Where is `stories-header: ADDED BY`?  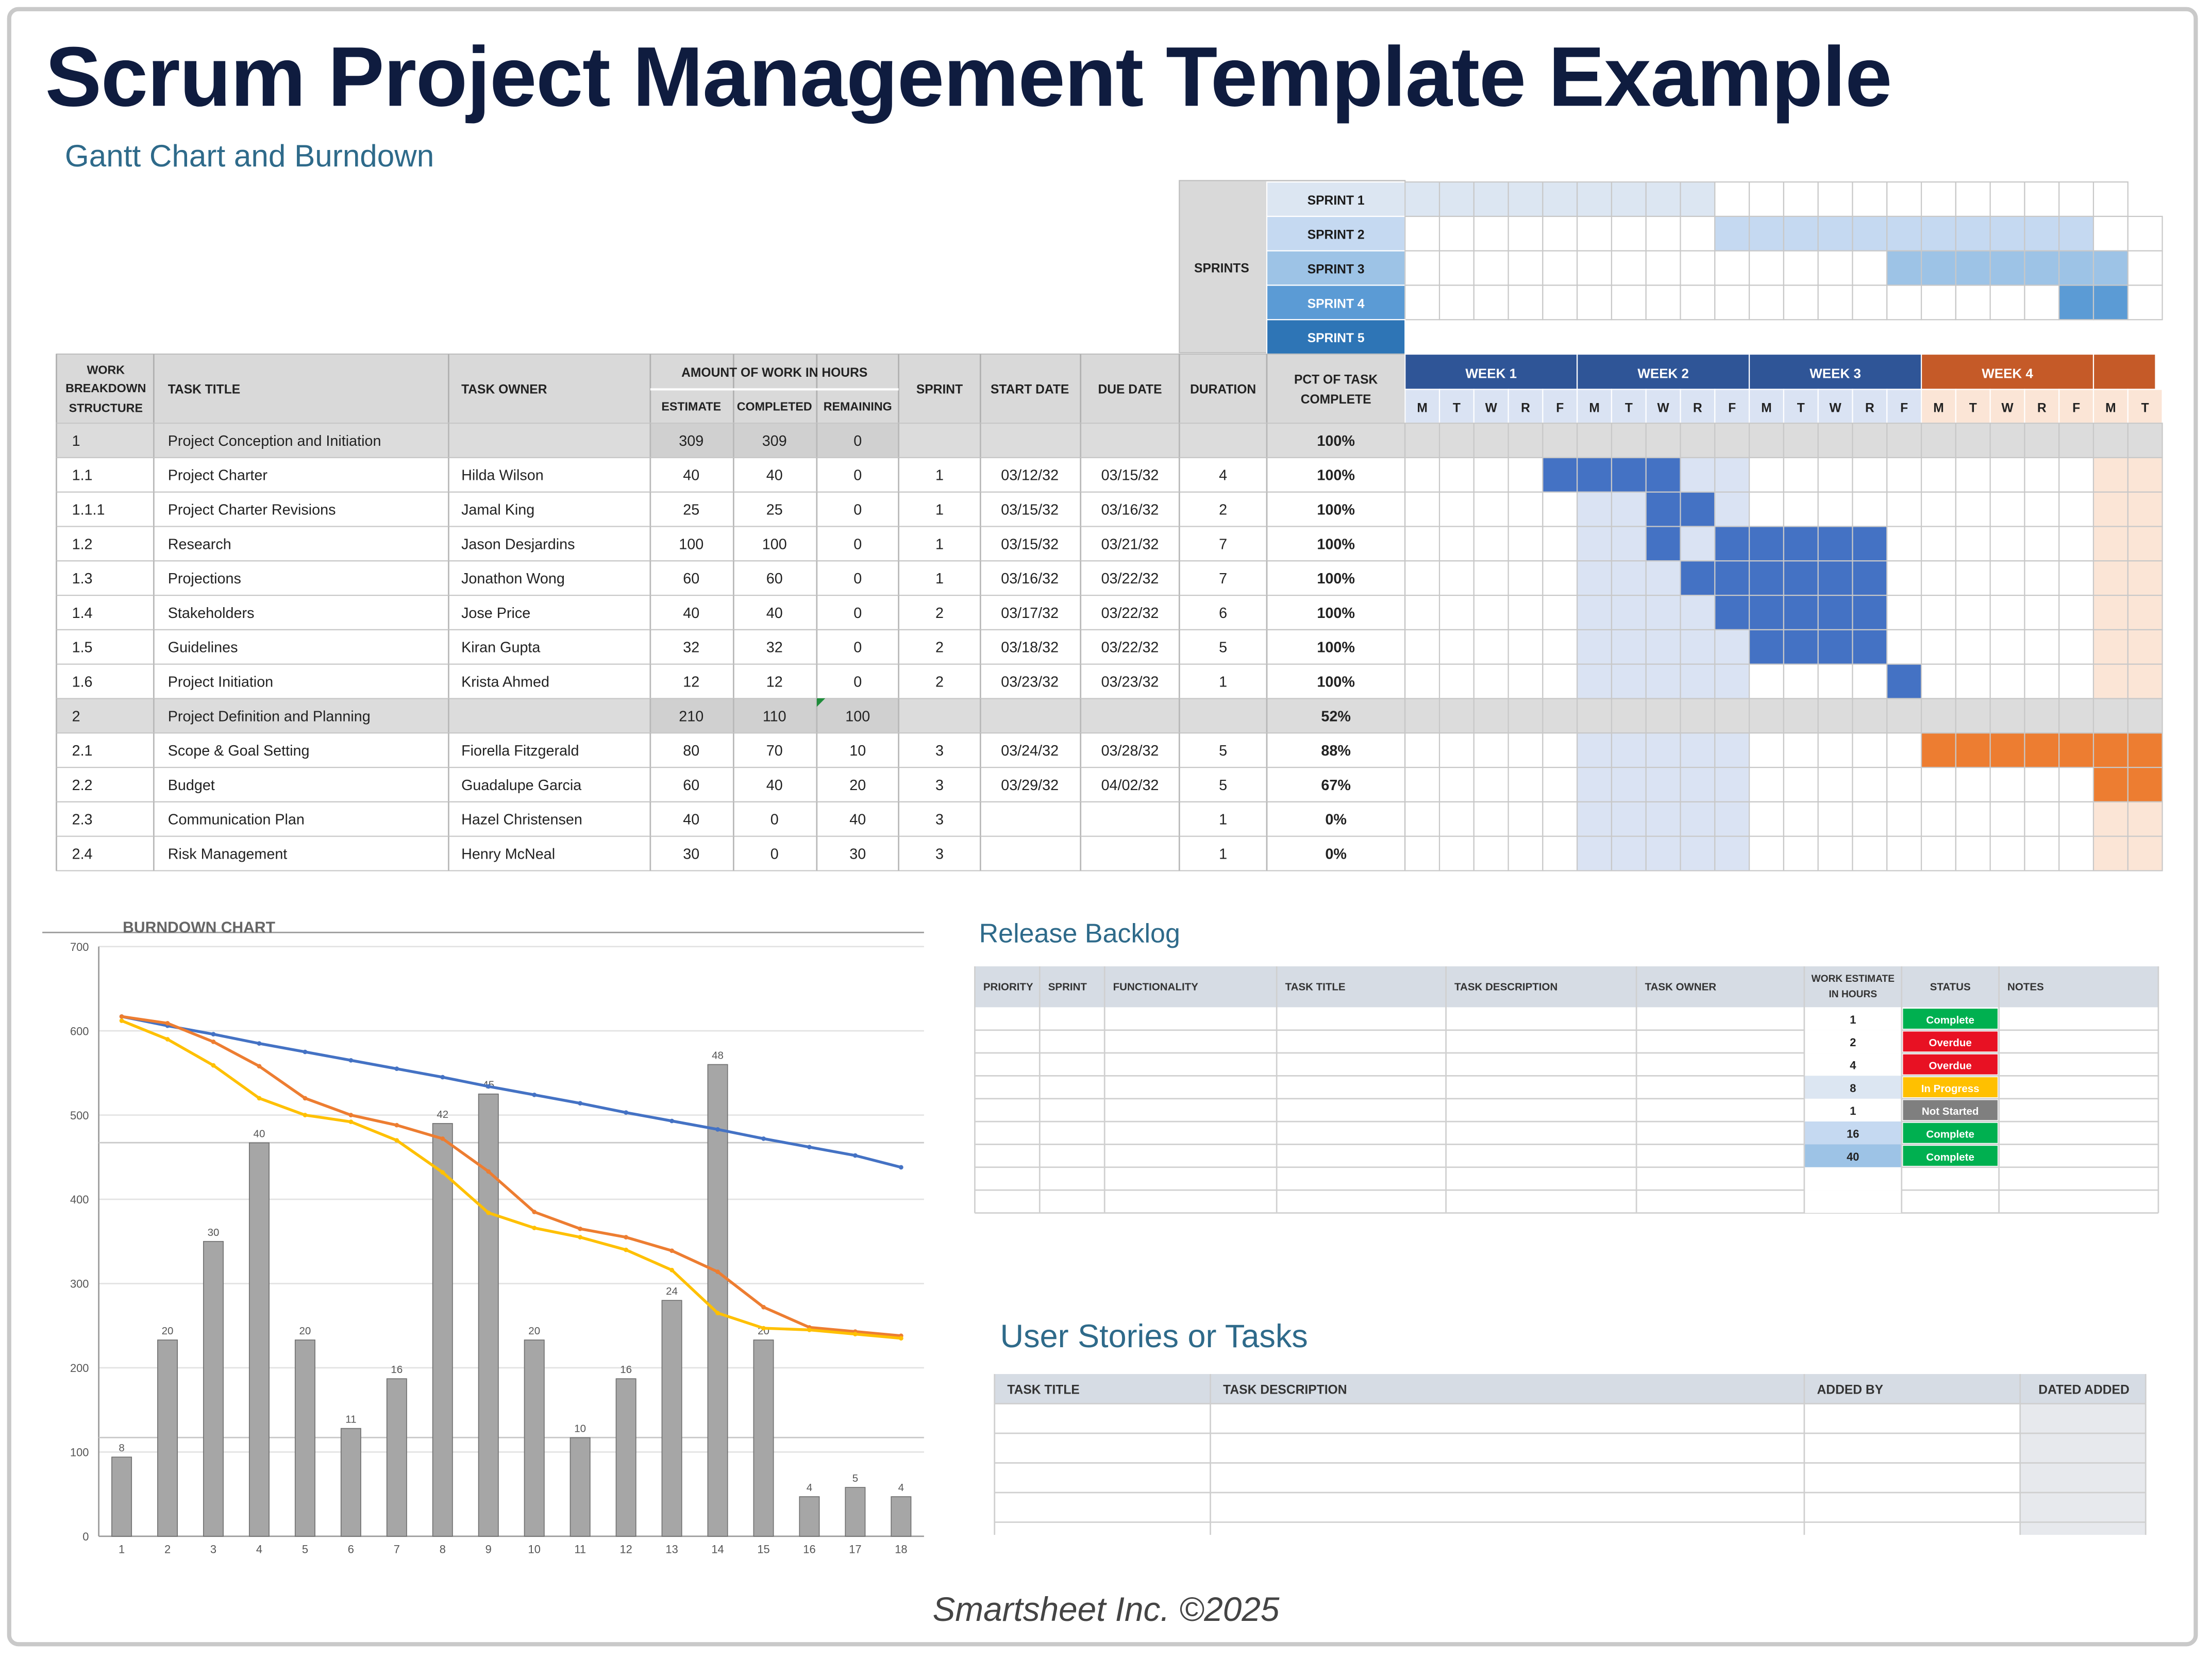
stories-header: ADDED BY is located at coordinates (1850, 1390).